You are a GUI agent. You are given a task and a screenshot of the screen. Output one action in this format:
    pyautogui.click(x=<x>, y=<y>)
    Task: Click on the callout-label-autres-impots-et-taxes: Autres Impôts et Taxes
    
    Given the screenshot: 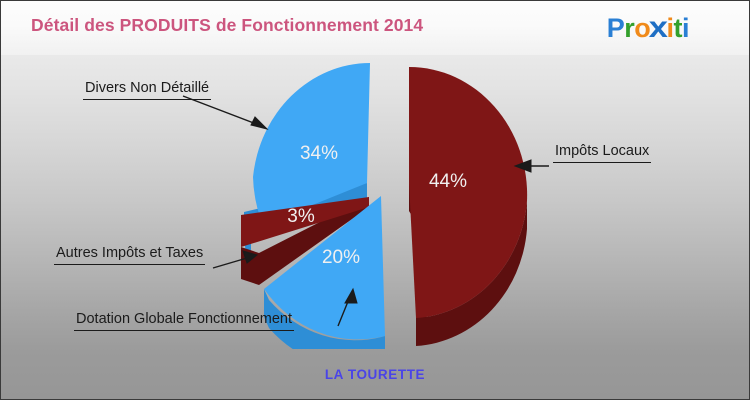 What is the action you would take?
    pyautogui.click(x=130, y=255)
    